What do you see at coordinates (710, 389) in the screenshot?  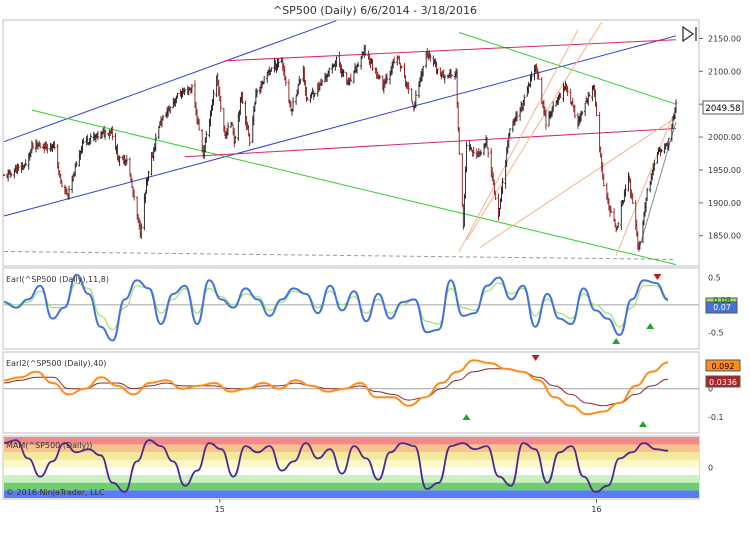 I see `earl2-axis-tick-label: 0` at bounding box center [710, 389].